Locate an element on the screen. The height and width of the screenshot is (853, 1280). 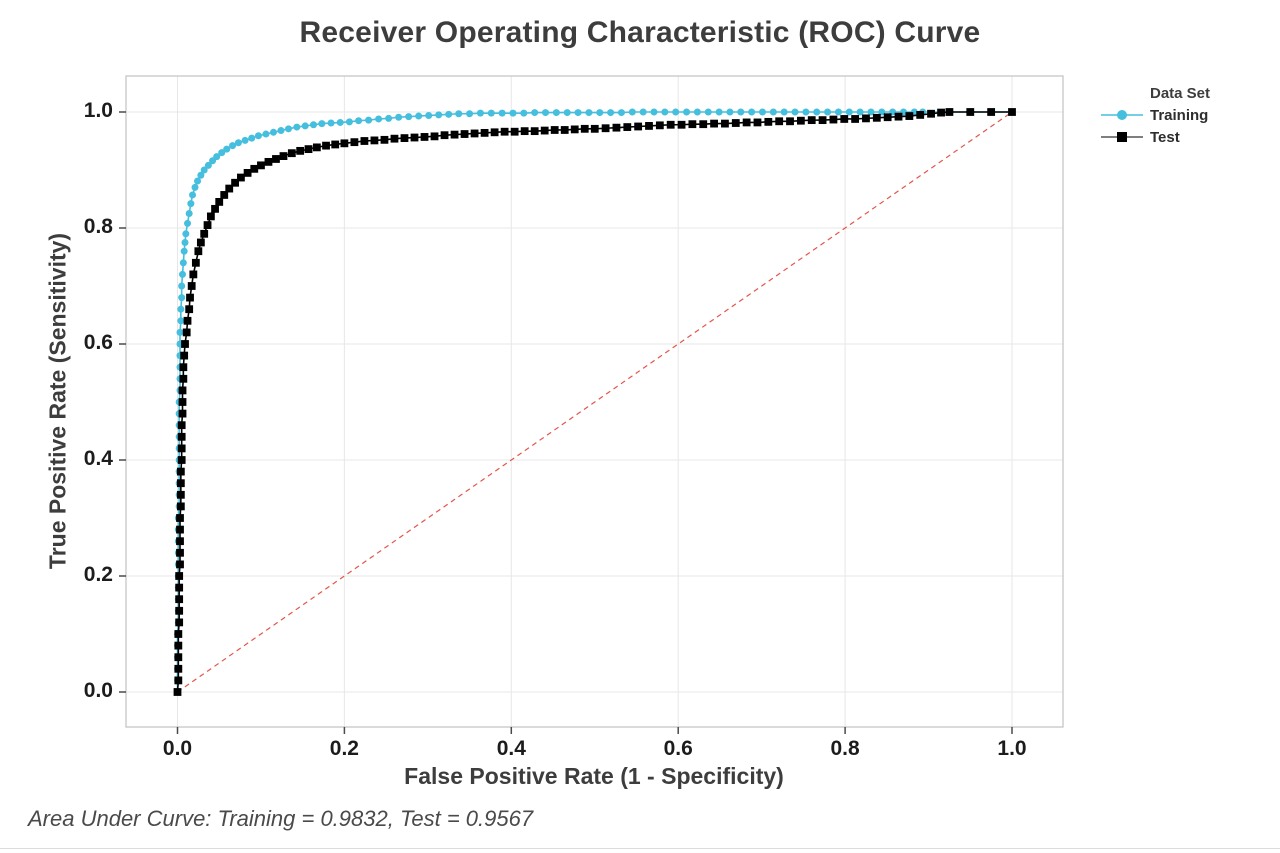
x-axis-title: False Positive Rate (1 - Specificity) is located at coordinates (594, 776).